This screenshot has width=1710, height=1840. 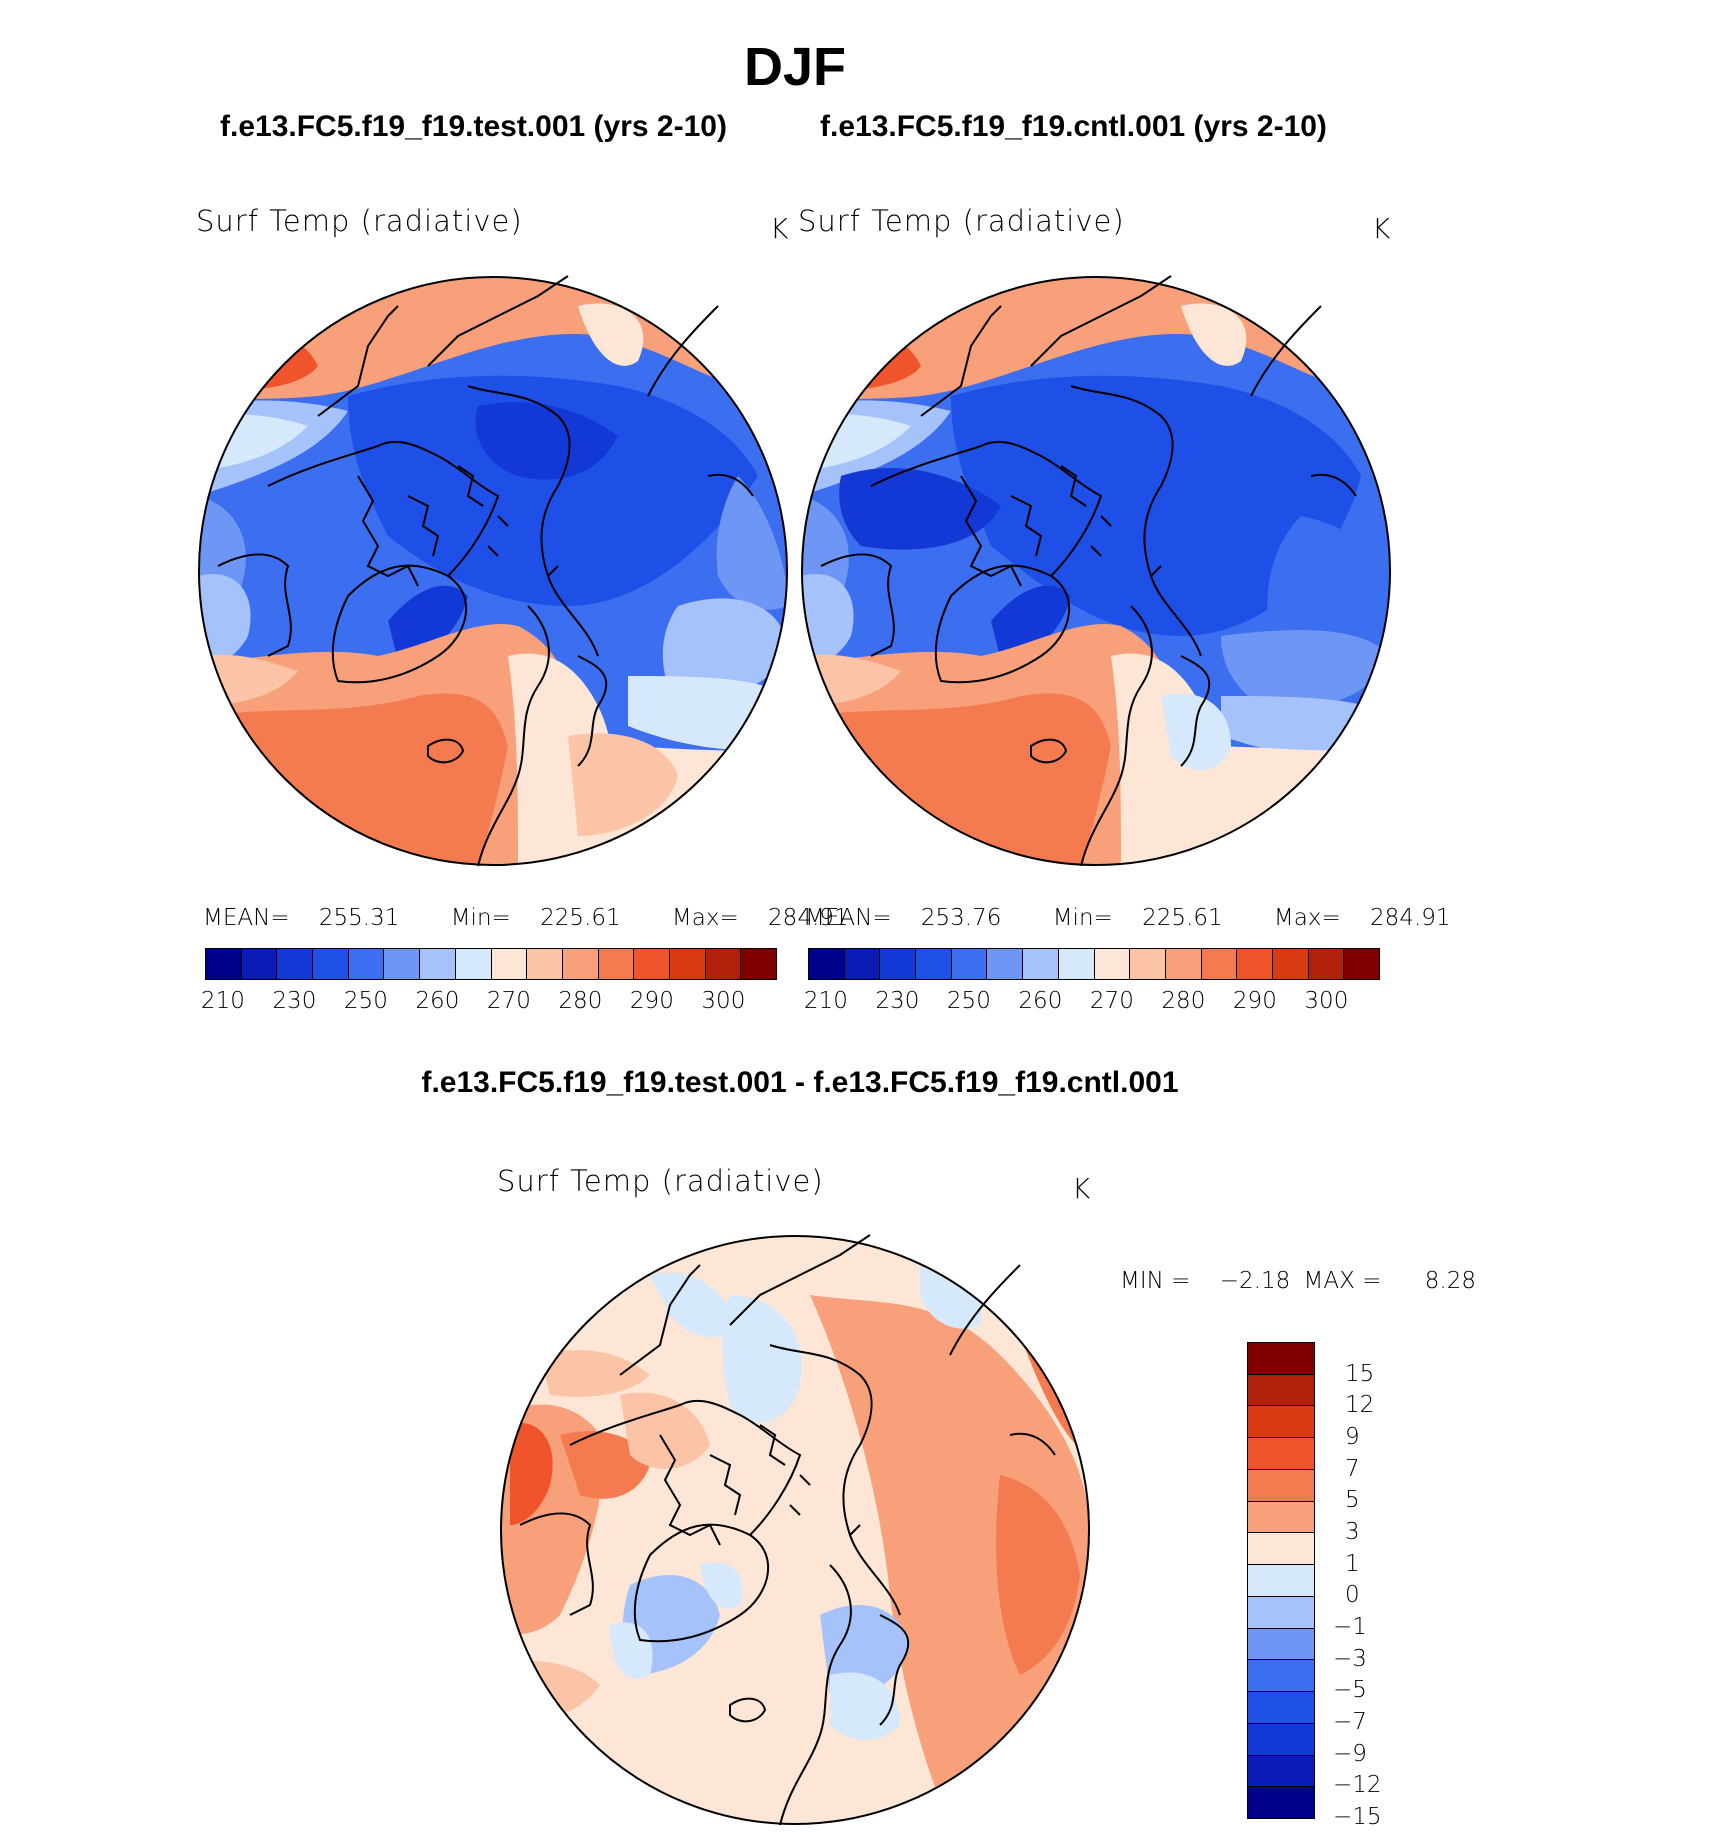 I want to click on diff-colorbar-ticks: 15 12 9 7 5 3 1 0 −1 −3 −5 −7 −9 −12 −15, so click(x=1393, y=1586).